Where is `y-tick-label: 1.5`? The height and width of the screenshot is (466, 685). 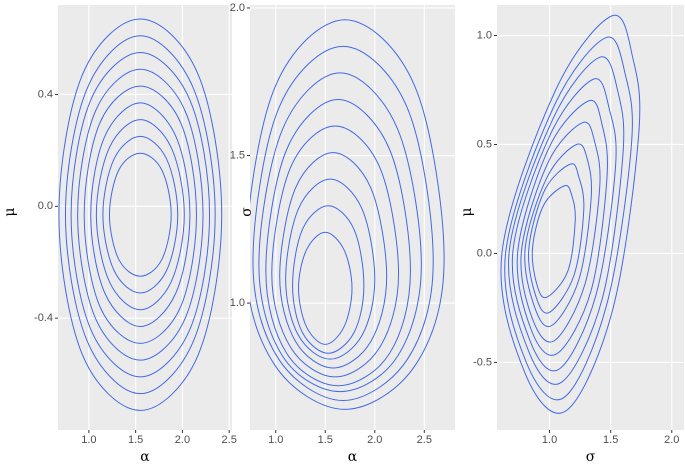 y-tick-label: 1.5 is located at coordinates (237, 155).